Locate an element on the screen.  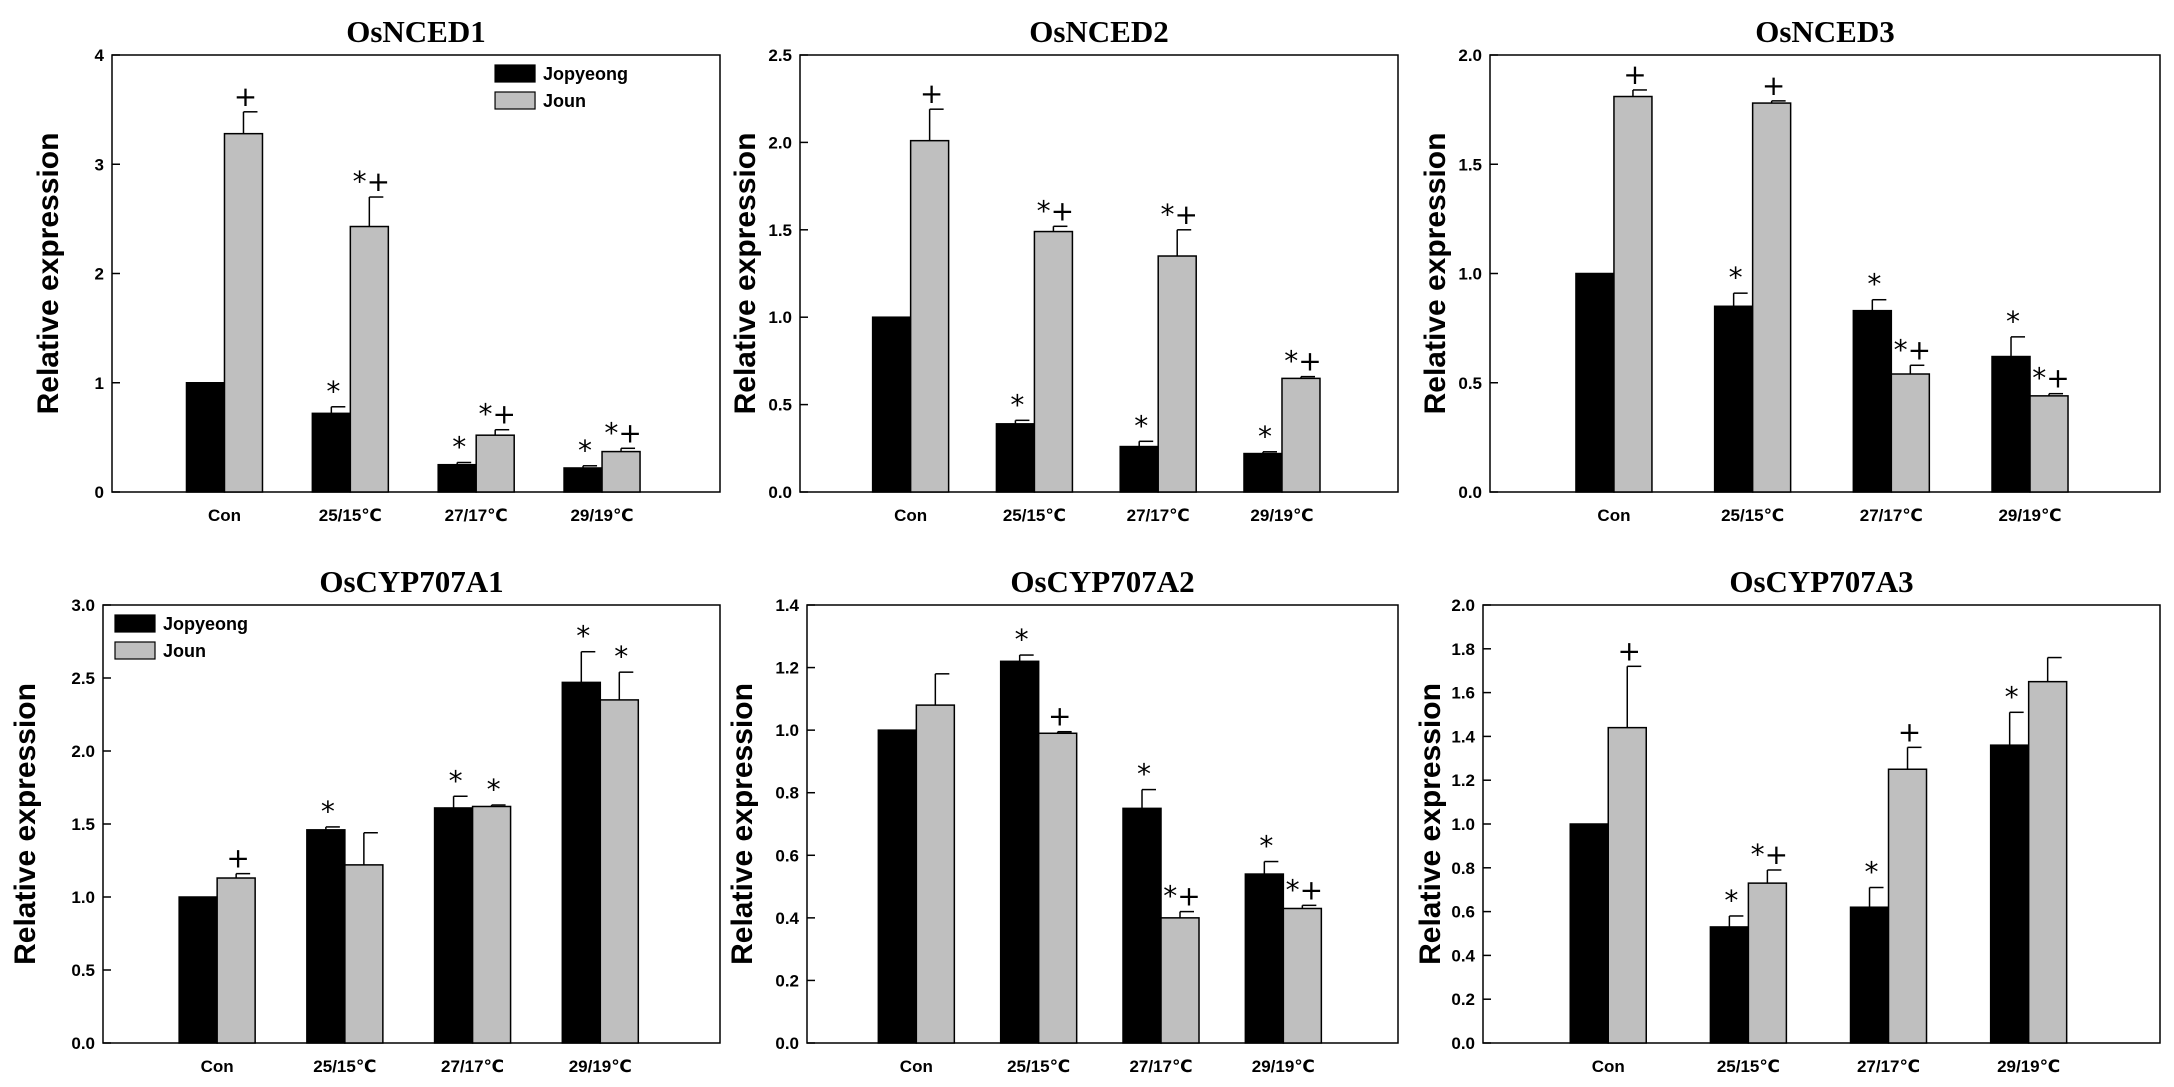
y-tick-label: 4 is located at coordinates (100, 55).